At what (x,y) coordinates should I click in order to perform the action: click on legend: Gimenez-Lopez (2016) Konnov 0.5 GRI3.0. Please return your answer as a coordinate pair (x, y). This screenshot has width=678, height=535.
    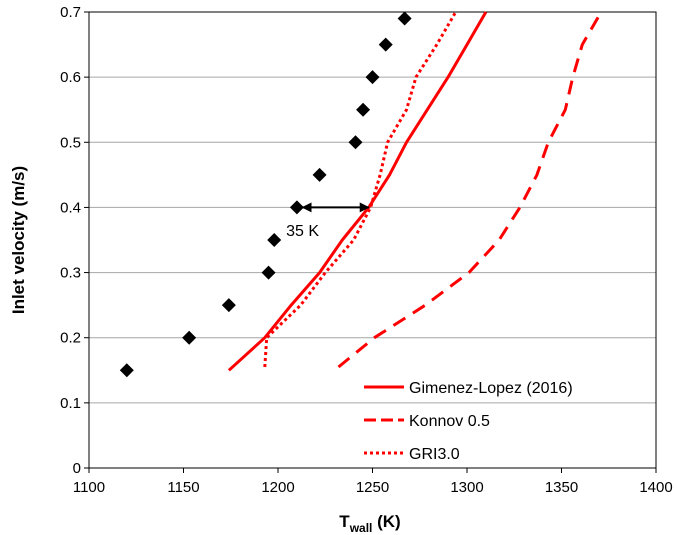
    Looking at the image, I should click on (468, 421).